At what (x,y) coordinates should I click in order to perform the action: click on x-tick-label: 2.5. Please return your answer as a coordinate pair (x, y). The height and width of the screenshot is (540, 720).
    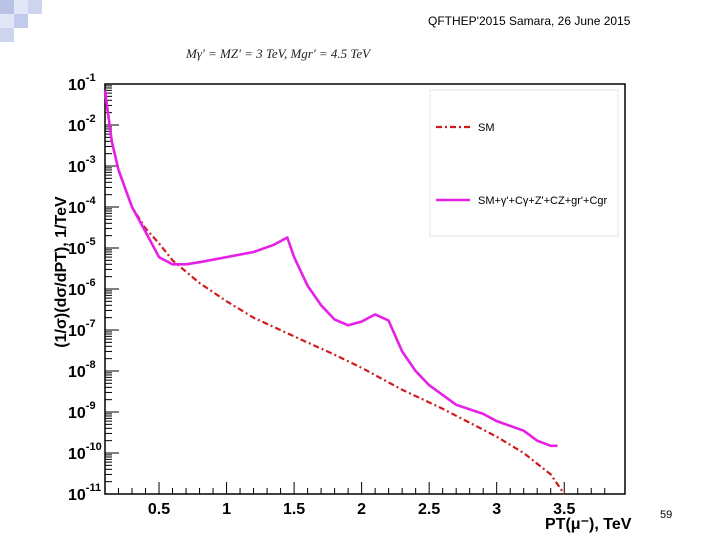
    Looking at the image, I should click on (429, 509).